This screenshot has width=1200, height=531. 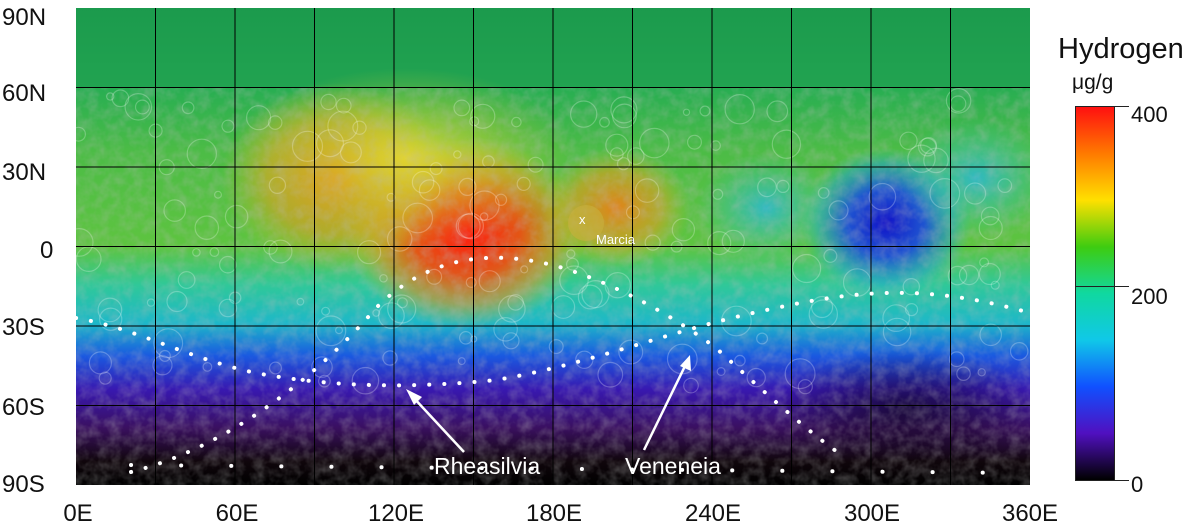 I want to click on lat-label-90s: 90S, so click(x=23, y=484).